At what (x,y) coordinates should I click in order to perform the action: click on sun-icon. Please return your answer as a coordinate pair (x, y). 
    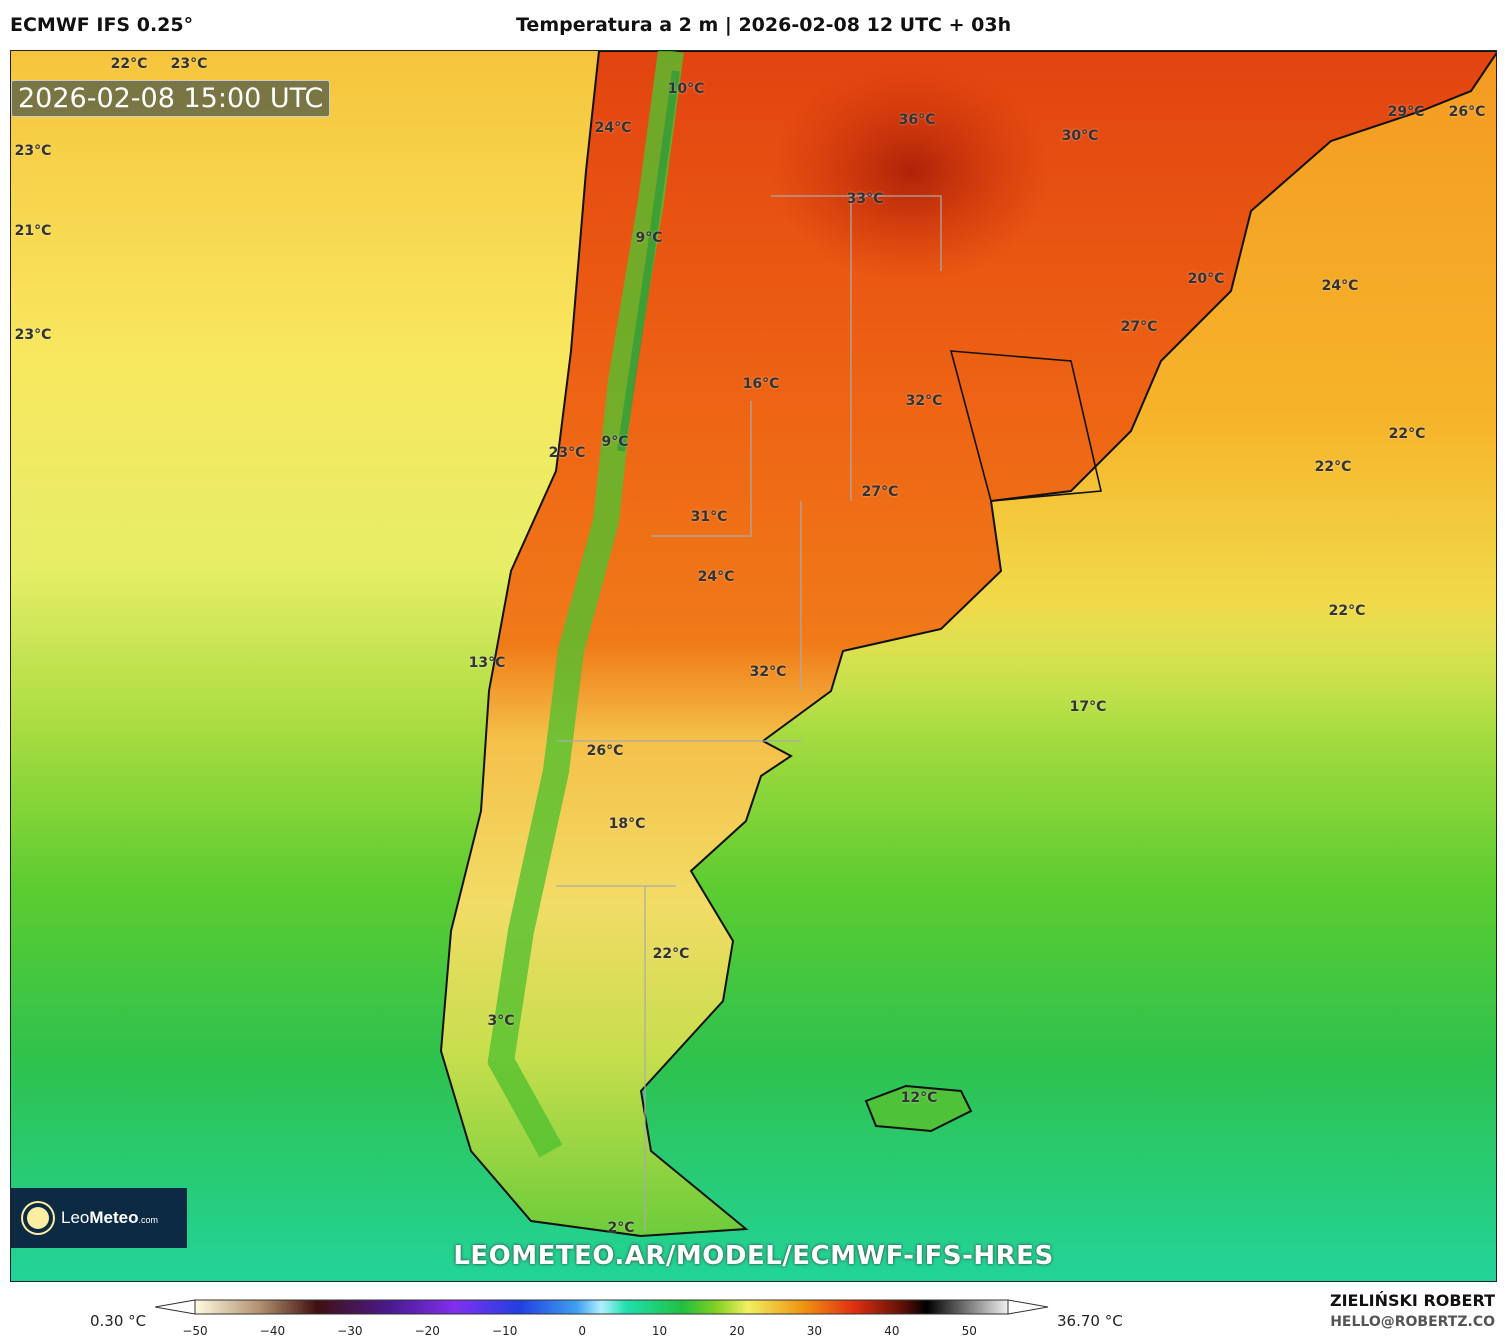
    Looking at the image, I should click on (38, 1218).